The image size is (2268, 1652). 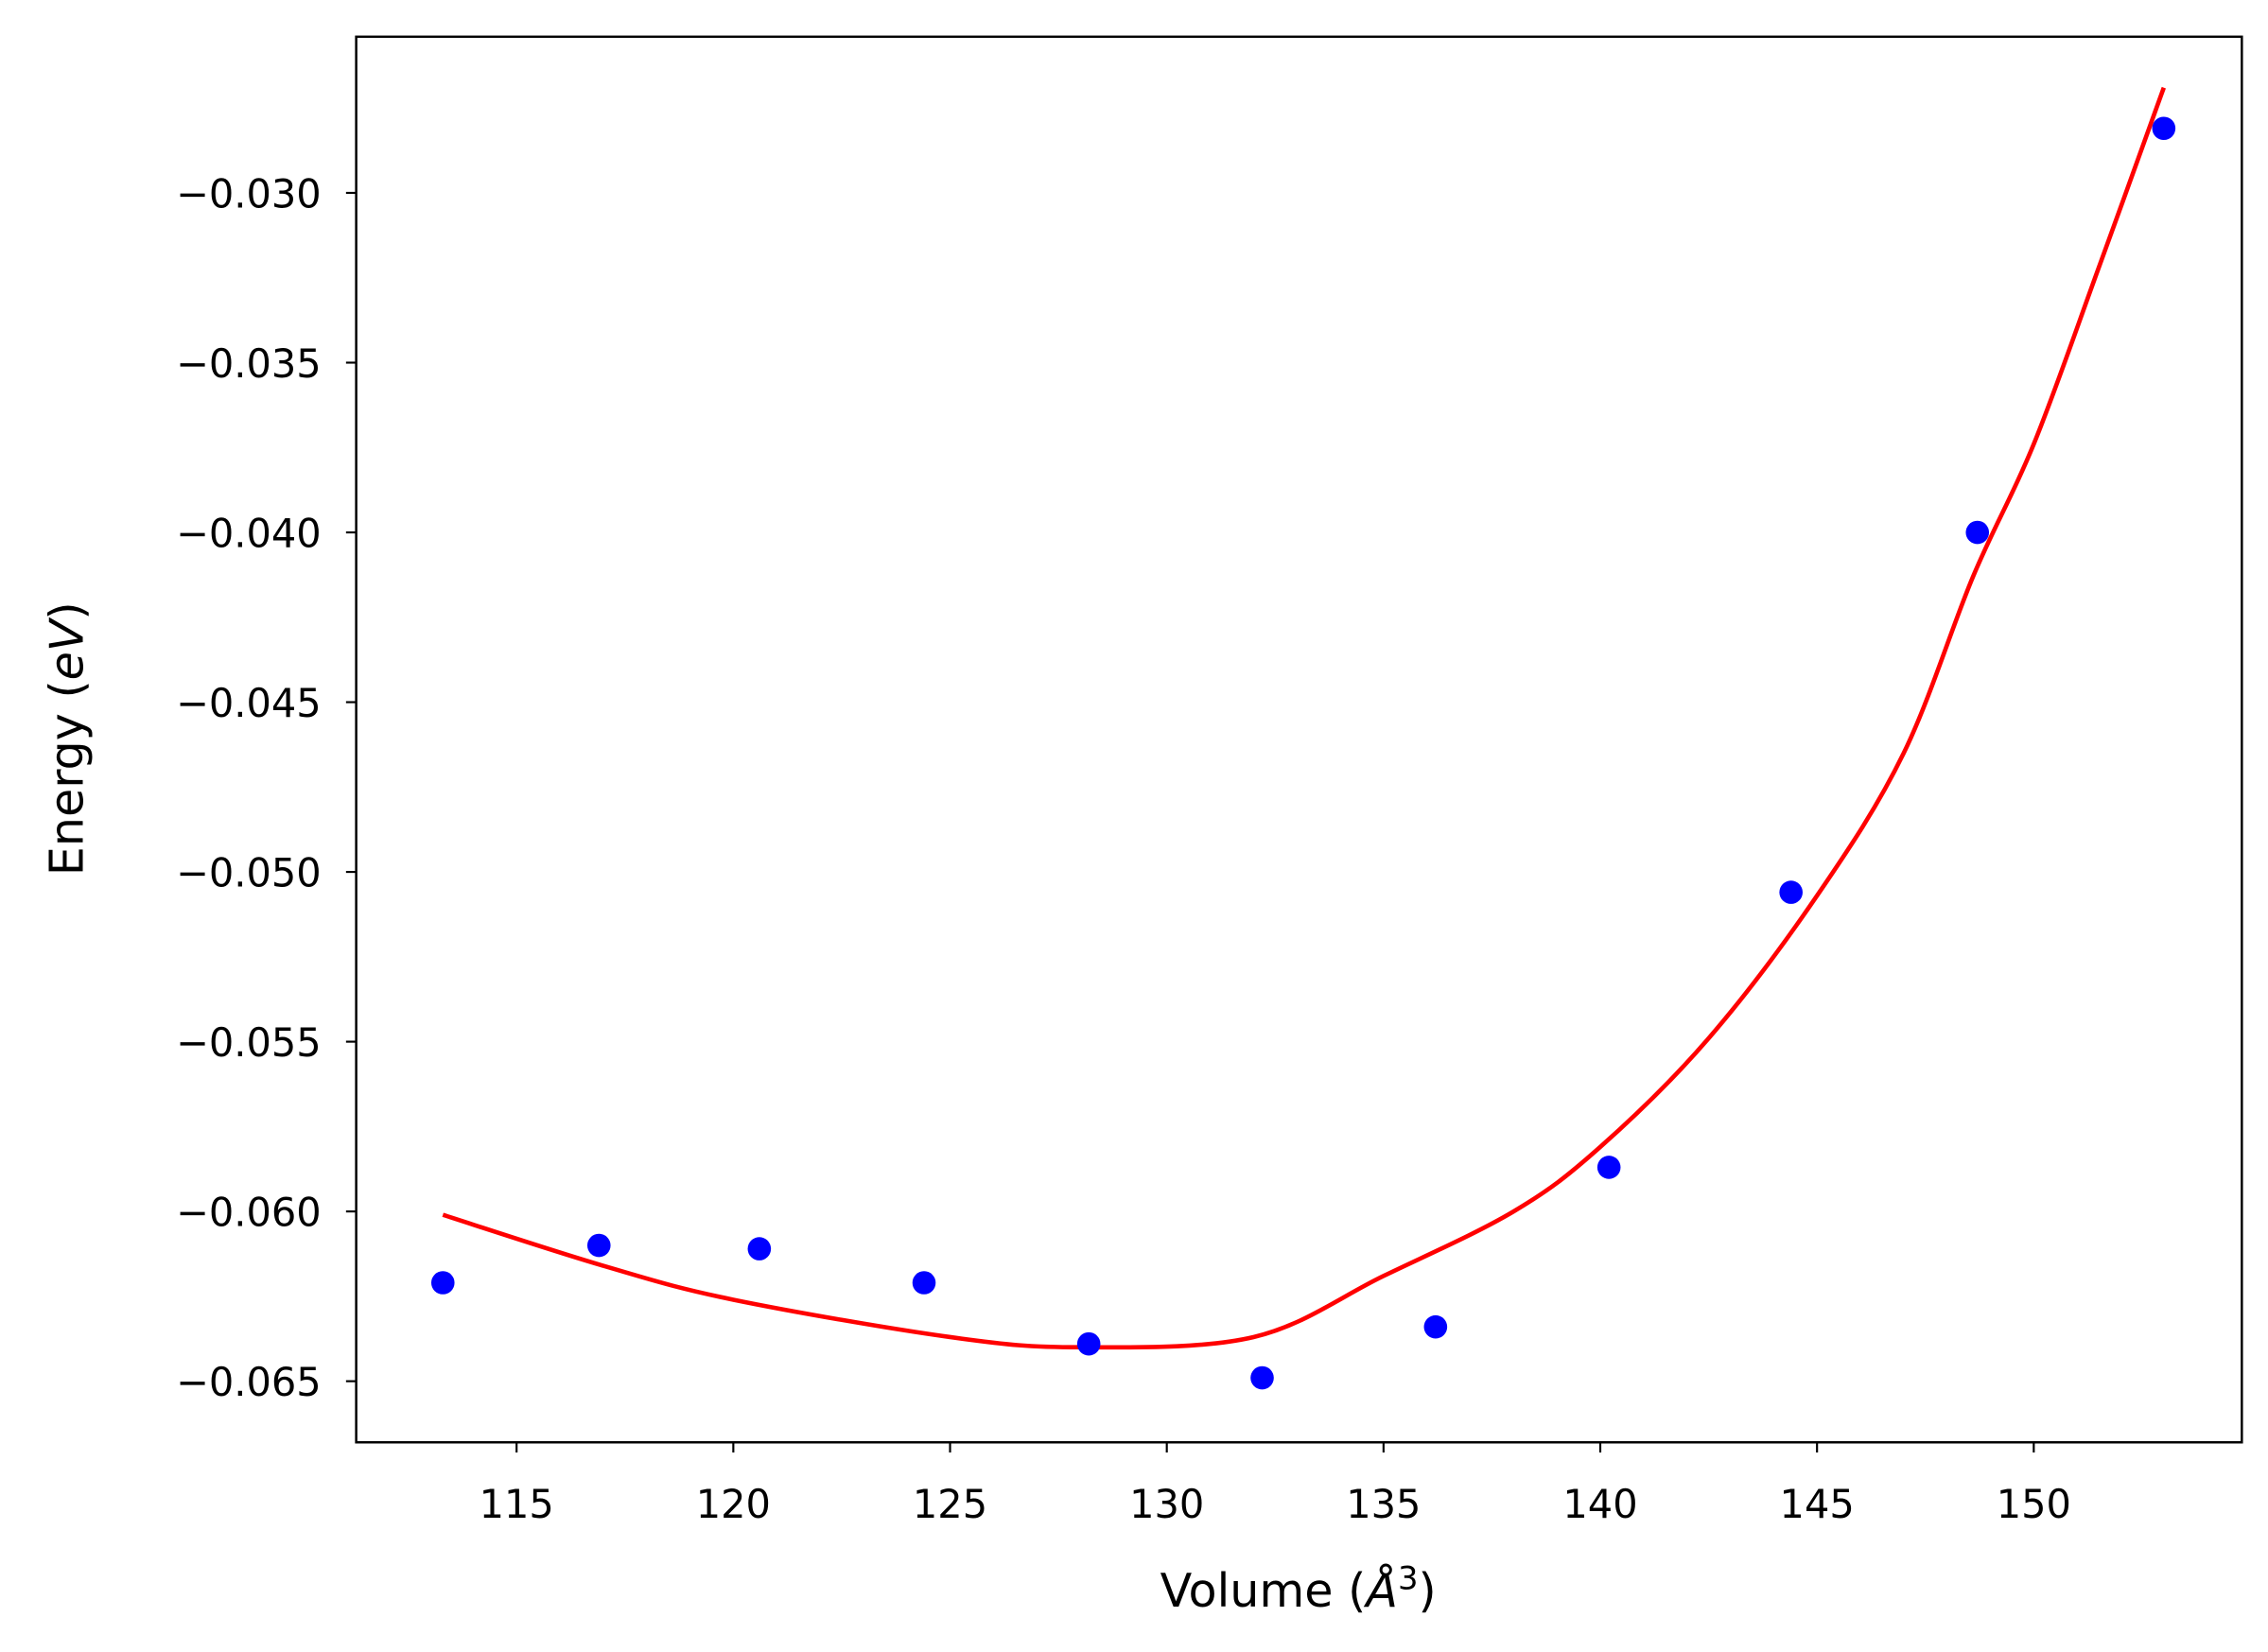 What do you see at coordinates (1298, 1589) in the screenshot?
I see `x-axis-label: Volume (Å3)` at bounding box center [1298, 1589].